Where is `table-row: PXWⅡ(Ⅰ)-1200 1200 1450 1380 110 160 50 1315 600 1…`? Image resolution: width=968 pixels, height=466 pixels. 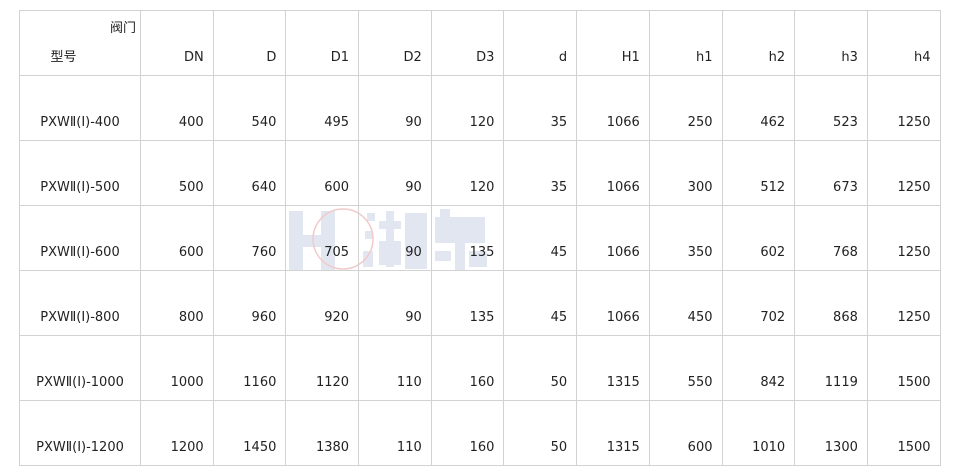 table-row: PXWⅡ(Ⅰ)-1200 1200 1450 1380 110 160 50 1315 600 1… is located at coordinates (480, 433).